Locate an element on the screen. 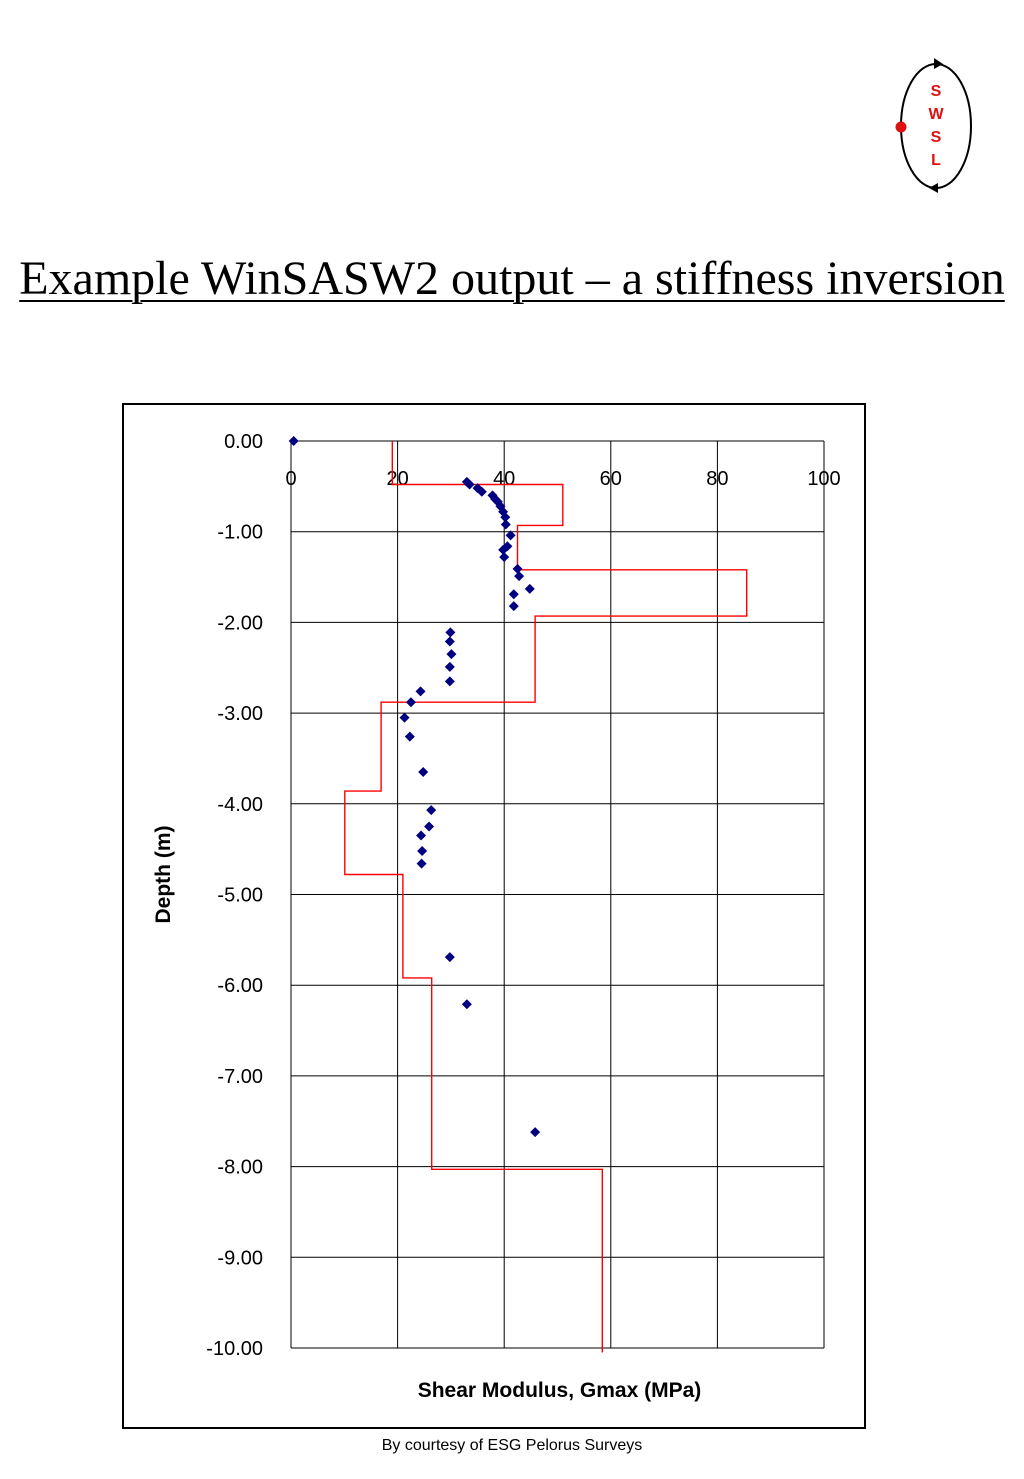 The height and width of the screenshot is (1479, 1024). y-axis-label: Depth (m) is located at coordinates (163, 875).